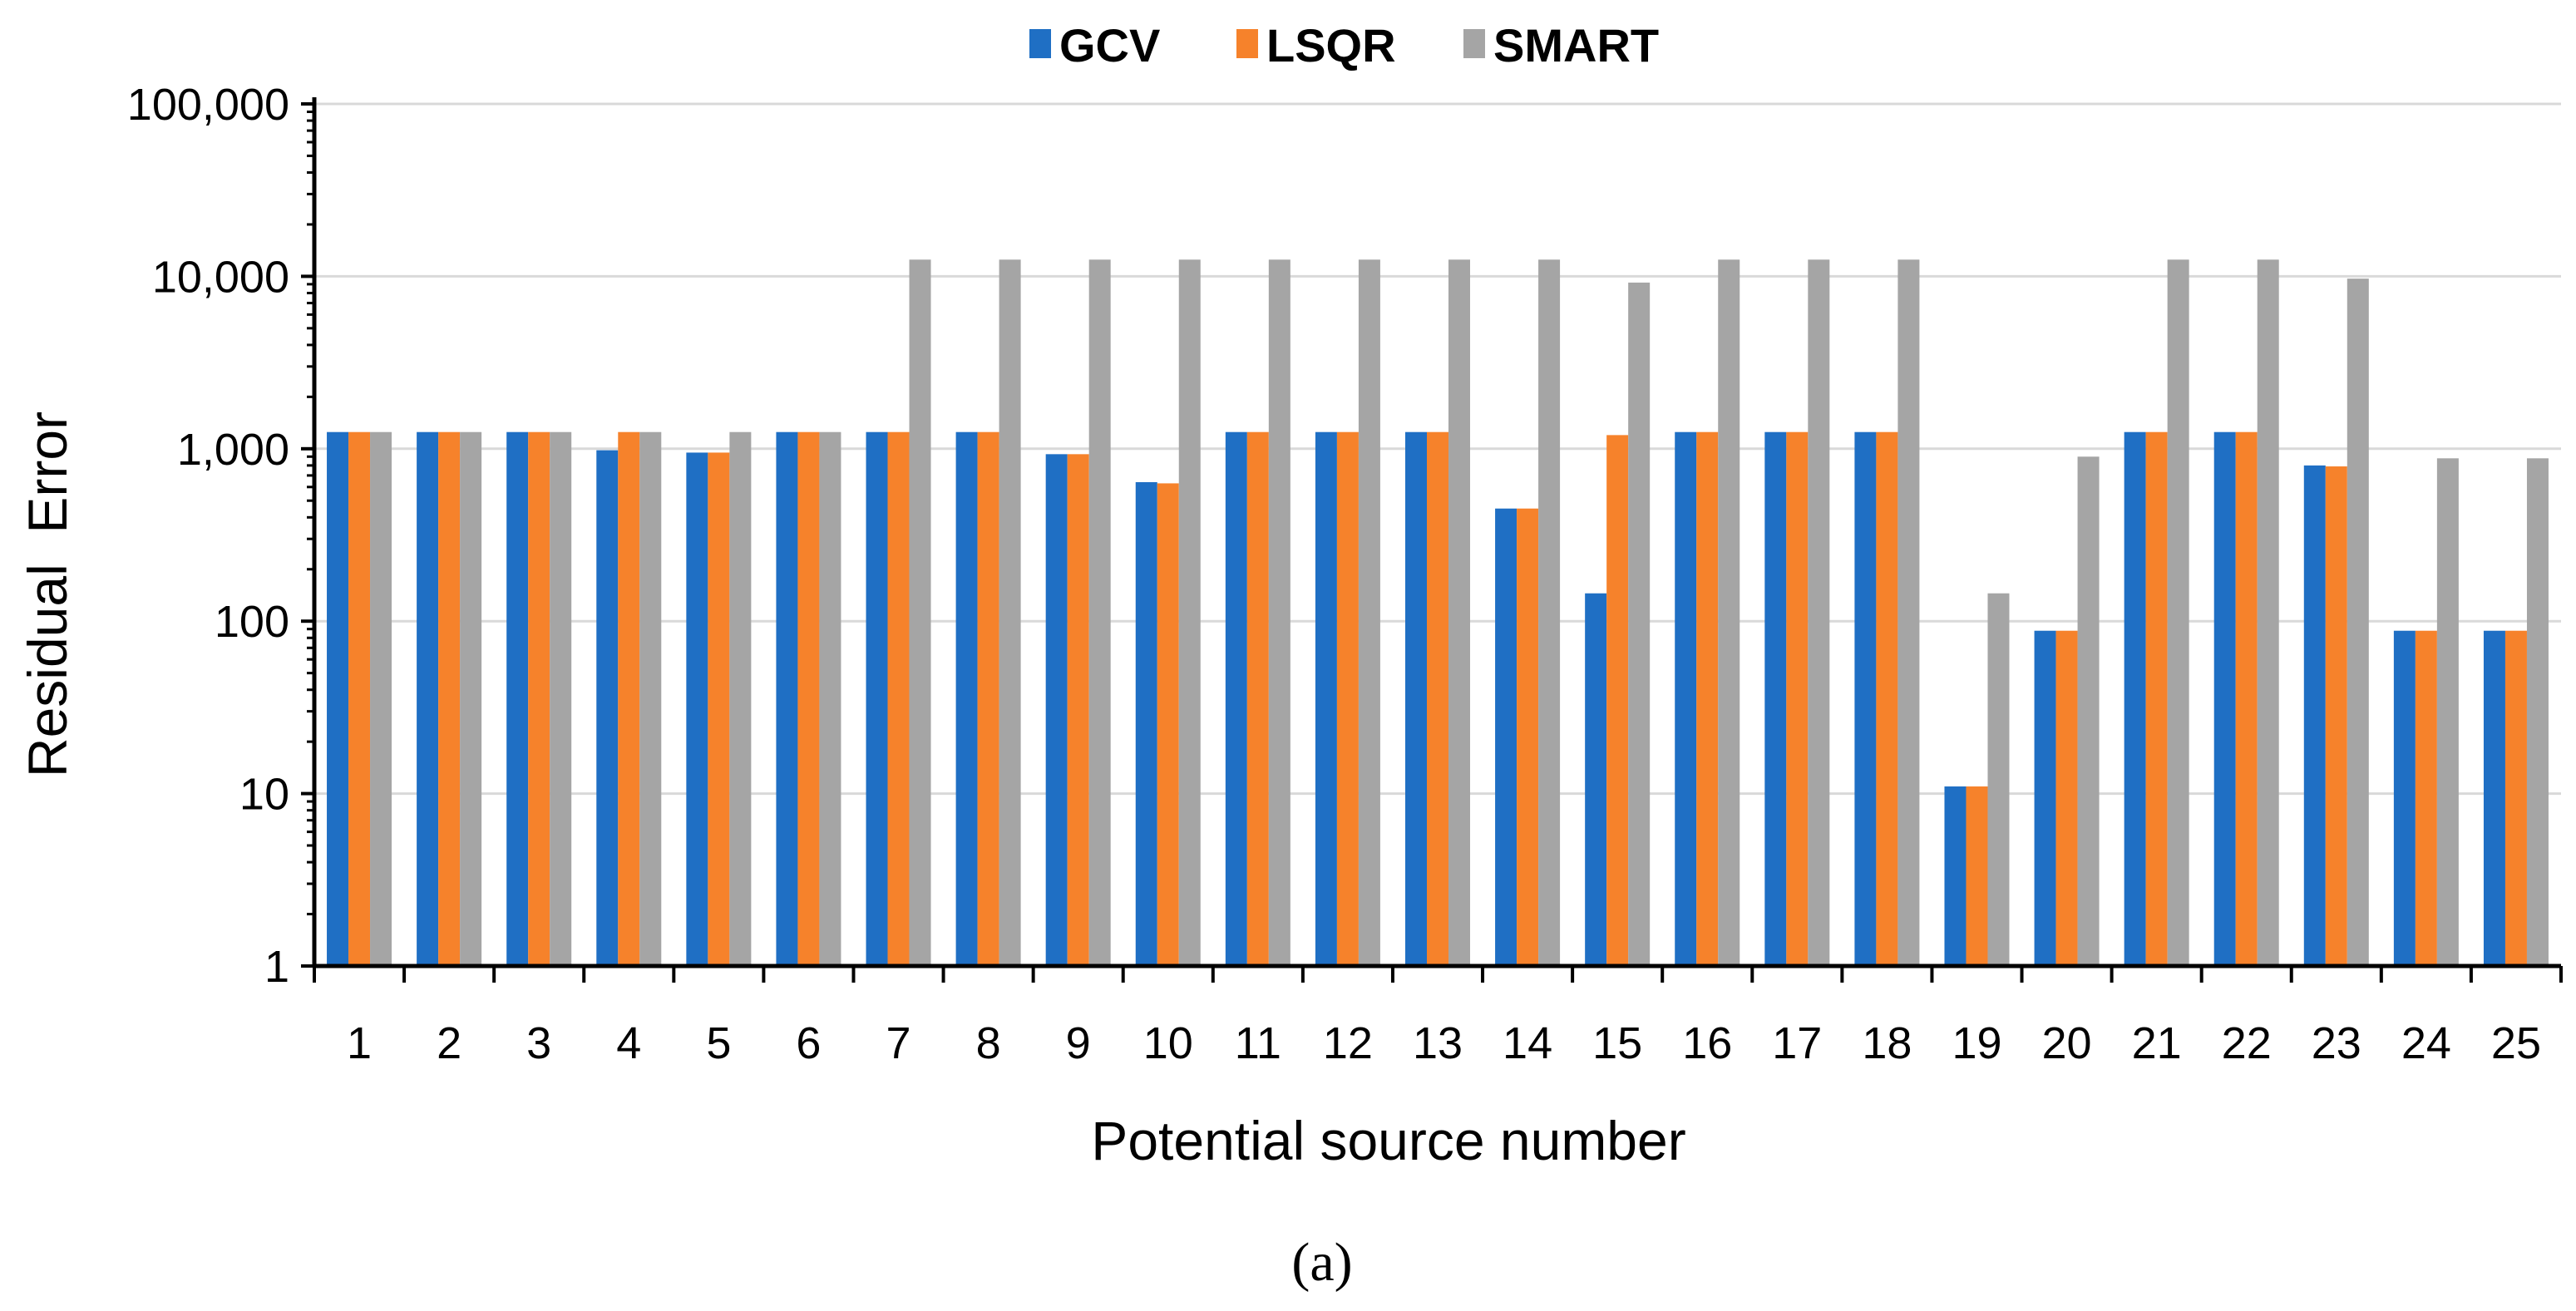 This screenshot has height=1311, width=2576. I want to click on legend-swatch-smart, so click(1474, 43).